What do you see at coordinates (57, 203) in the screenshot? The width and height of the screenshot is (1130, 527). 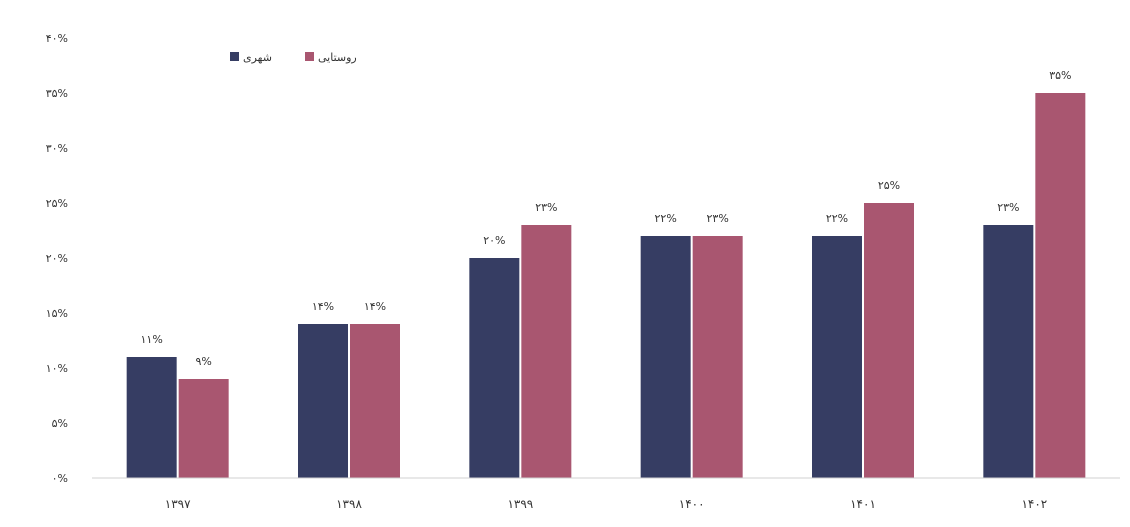 I see `y-tick-label: ۲۵%` at bounding box center [57, 203].